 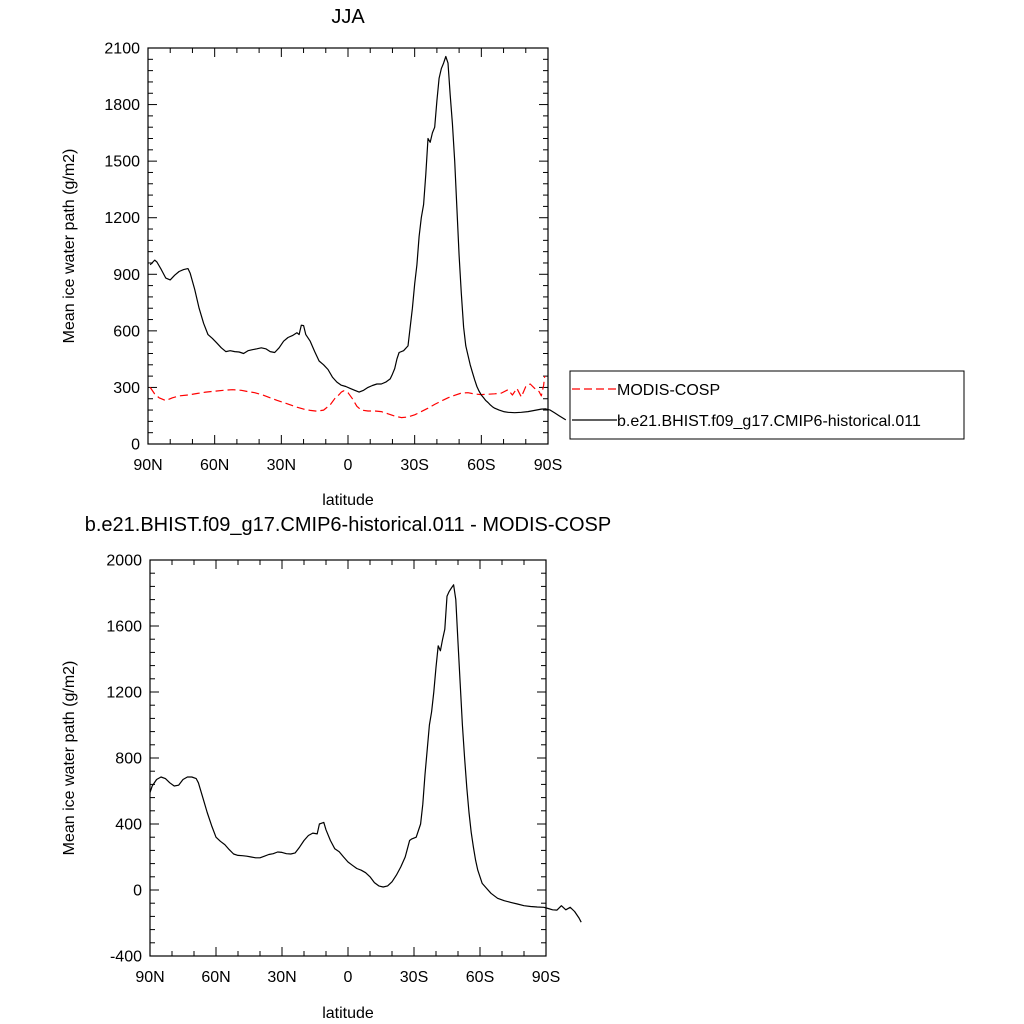 I want to click on y-tick-labels-bottom: -400 0 400 800 1200 1600 2000, so click(x=124, y=759).